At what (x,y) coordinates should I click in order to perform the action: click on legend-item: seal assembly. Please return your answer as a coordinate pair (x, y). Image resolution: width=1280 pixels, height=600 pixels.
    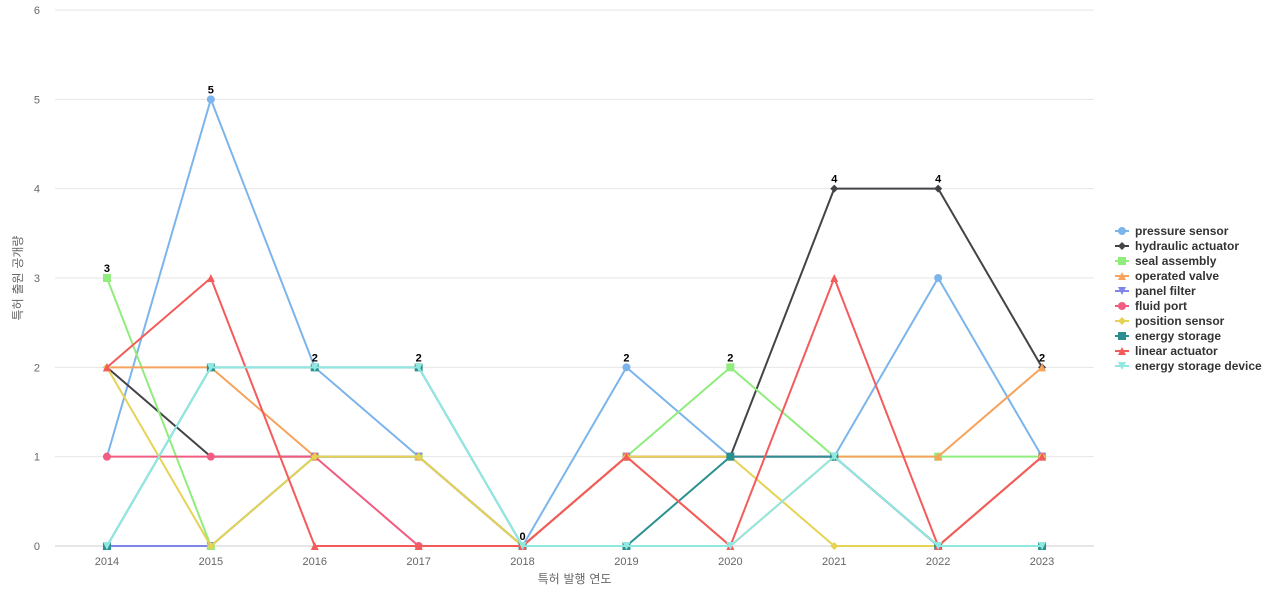
    Looking at the image, I should click on (1166, 261).